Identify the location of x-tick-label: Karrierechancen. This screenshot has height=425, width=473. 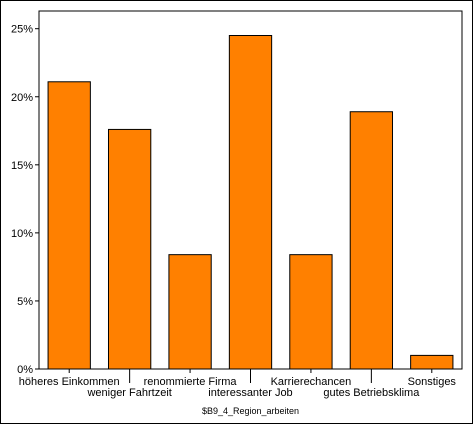
(311, 382).